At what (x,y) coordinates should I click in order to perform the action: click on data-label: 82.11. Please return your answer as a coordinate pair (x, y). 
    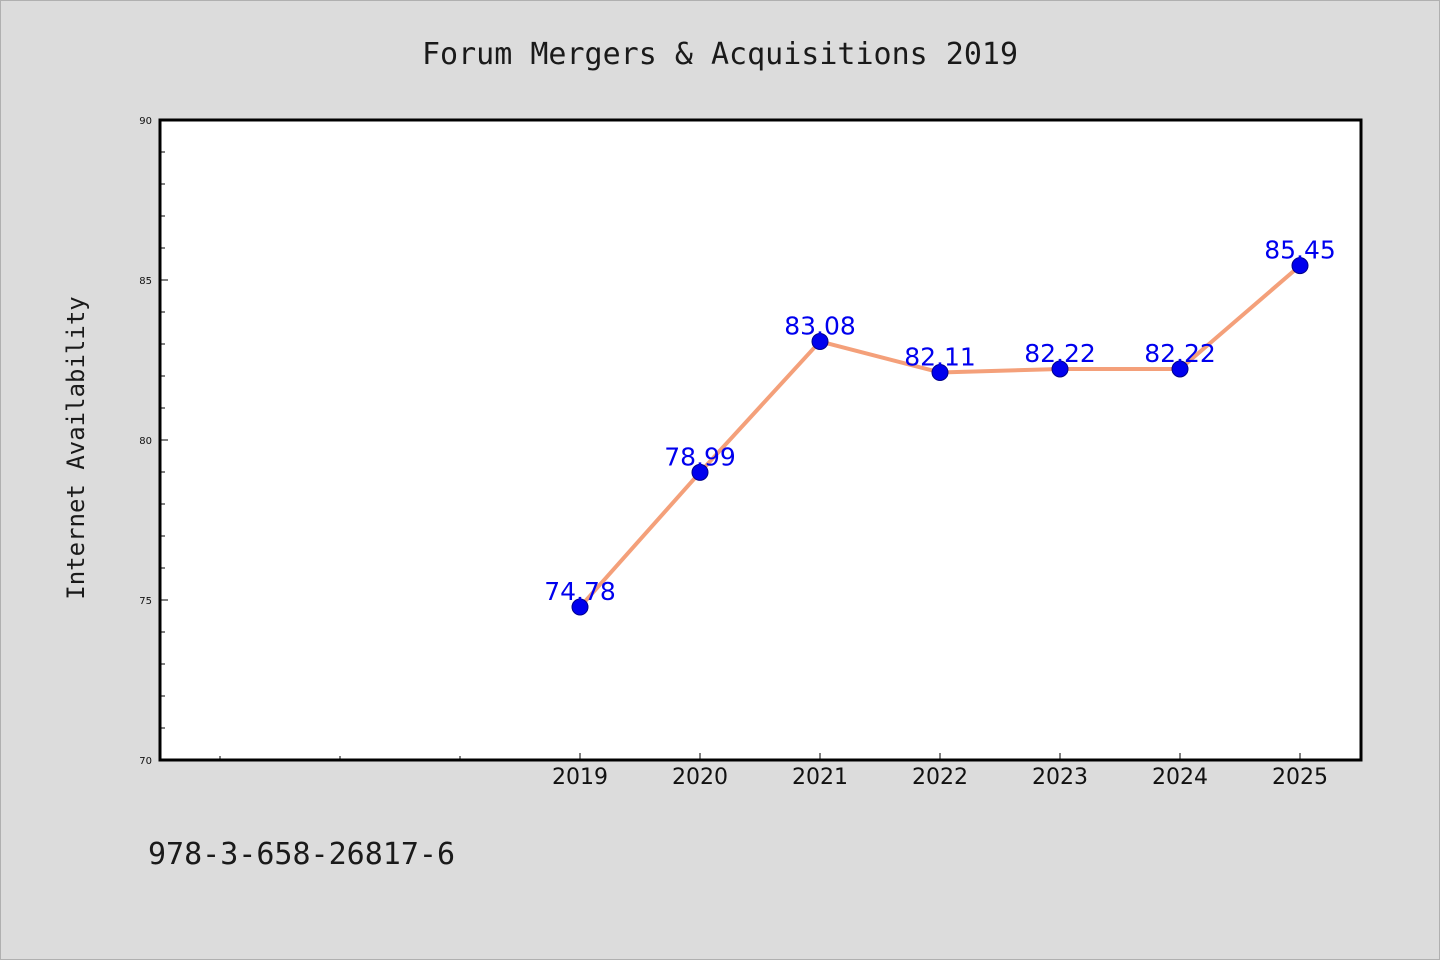
    Looking at the image, I should click on (940, 356).